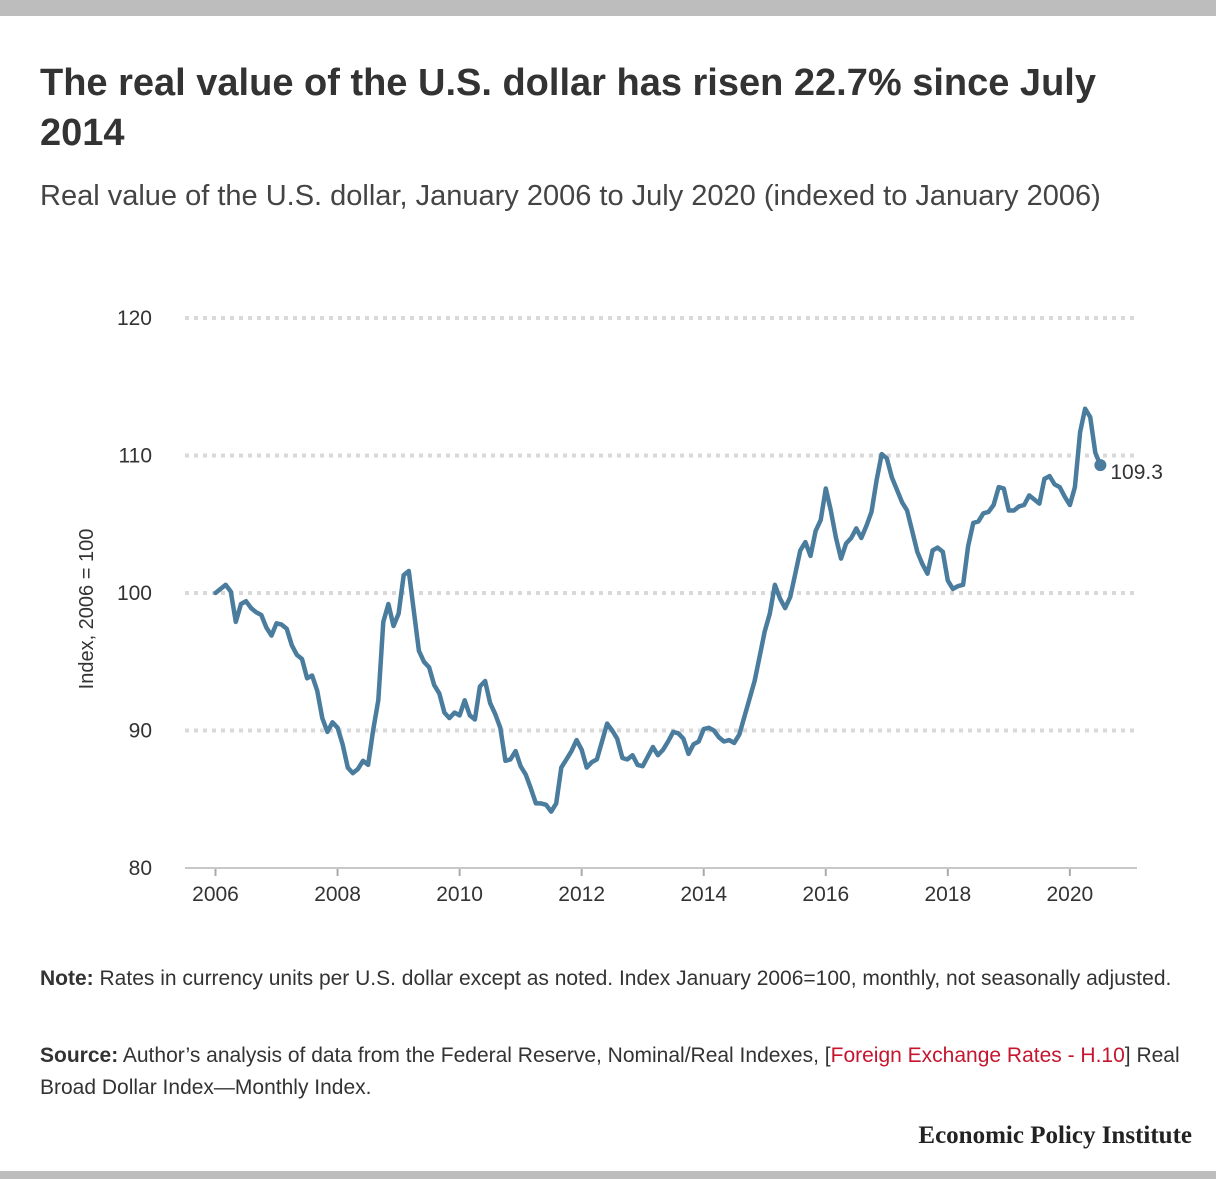 The width and height of the screenshot is (1216, 1179). I want to click on y-tick-label: 110, so click(135, 456).